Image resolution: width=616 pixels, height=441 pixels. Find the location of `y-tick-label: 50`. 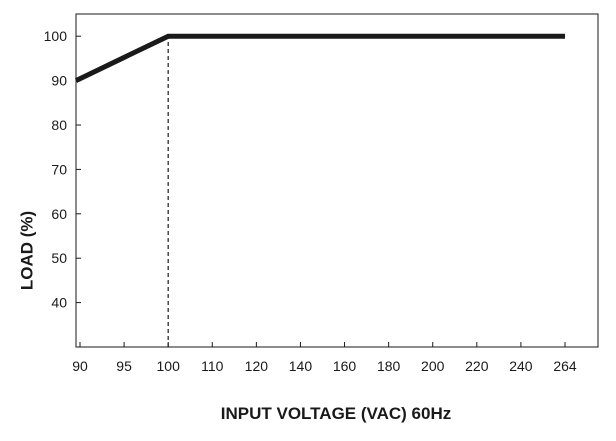

y-tick-label: 50 is located at coordinates (59, 258).